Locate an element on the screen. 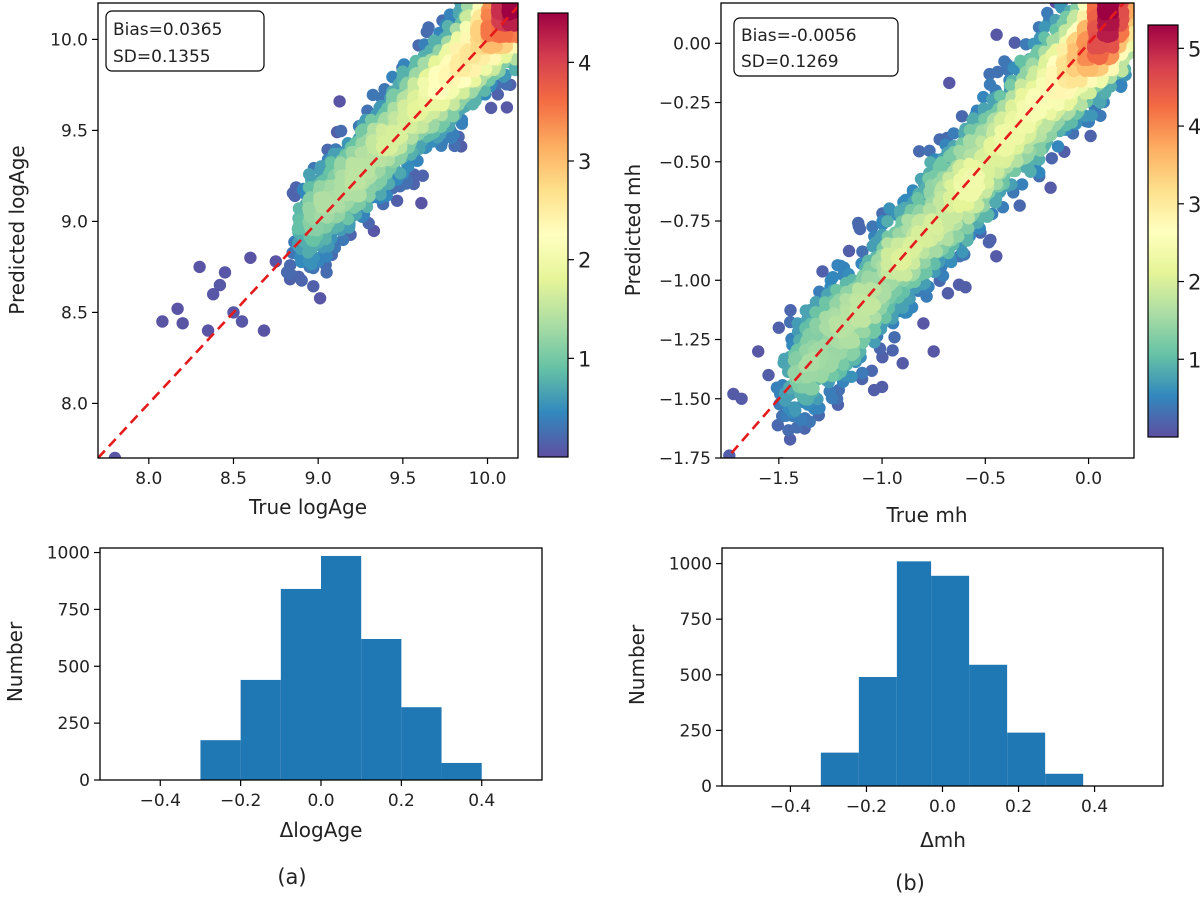 The height and width of the screenshot is (897, 1200). y-tick-label: 8.0 is located at coordinates (74, 404).